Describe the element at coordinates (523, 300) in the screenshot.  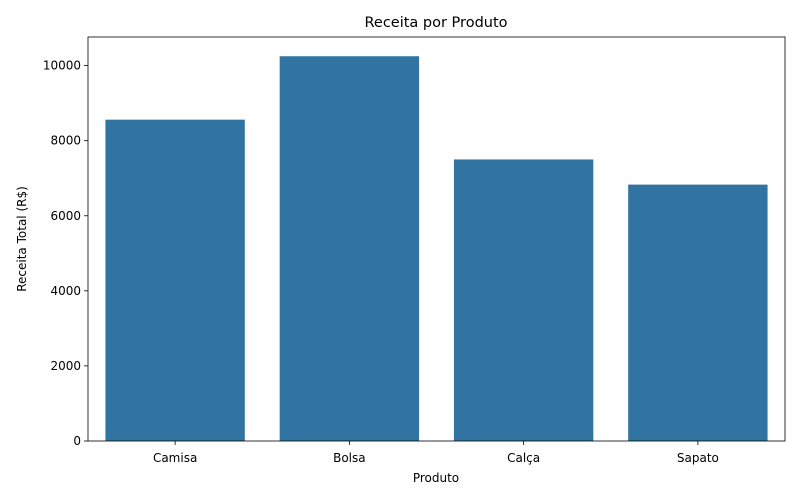
I see `bar-calça` at that location.